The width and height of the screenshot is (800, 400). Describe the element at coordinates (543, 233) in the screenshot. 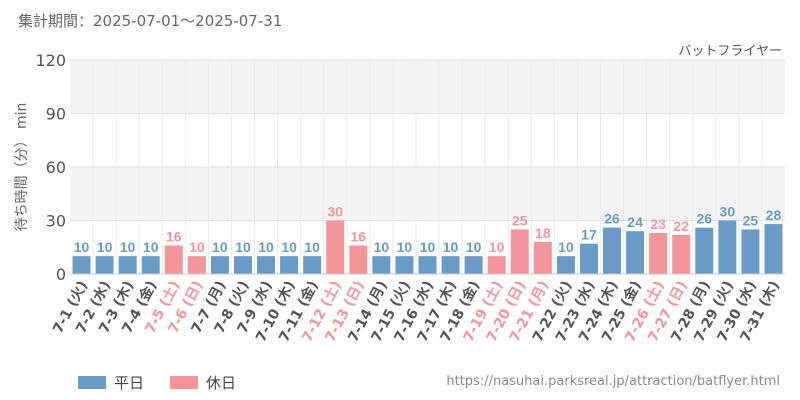

I see `data-label: 18` at that location.